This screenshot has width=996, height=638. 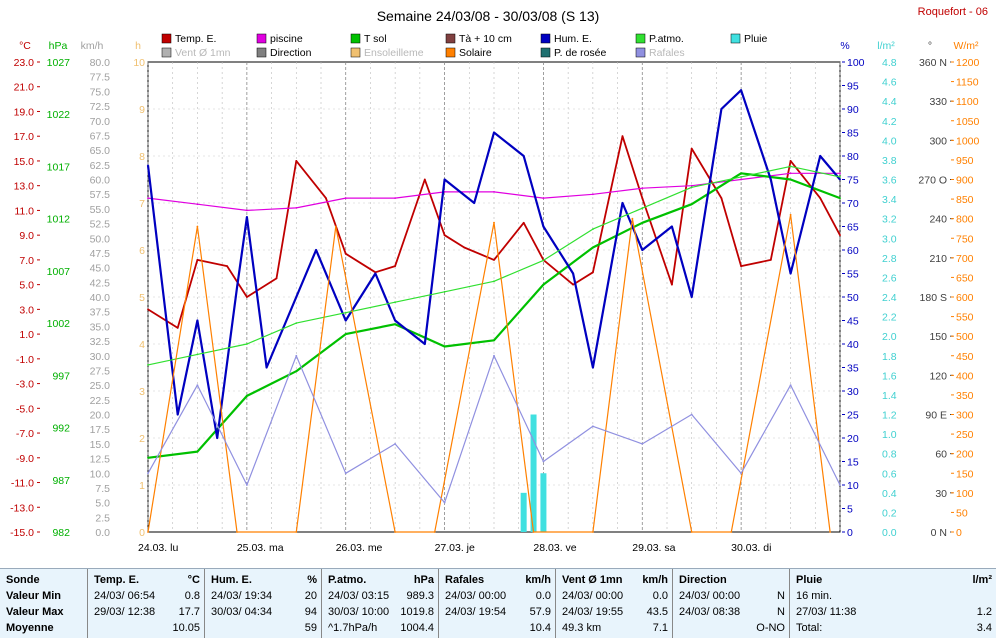 I want to click on summary-section: Pluie l/m² 16 min. 27/03/ 11:38 1.2 Total: 3.4, so click(x=893, y=603).